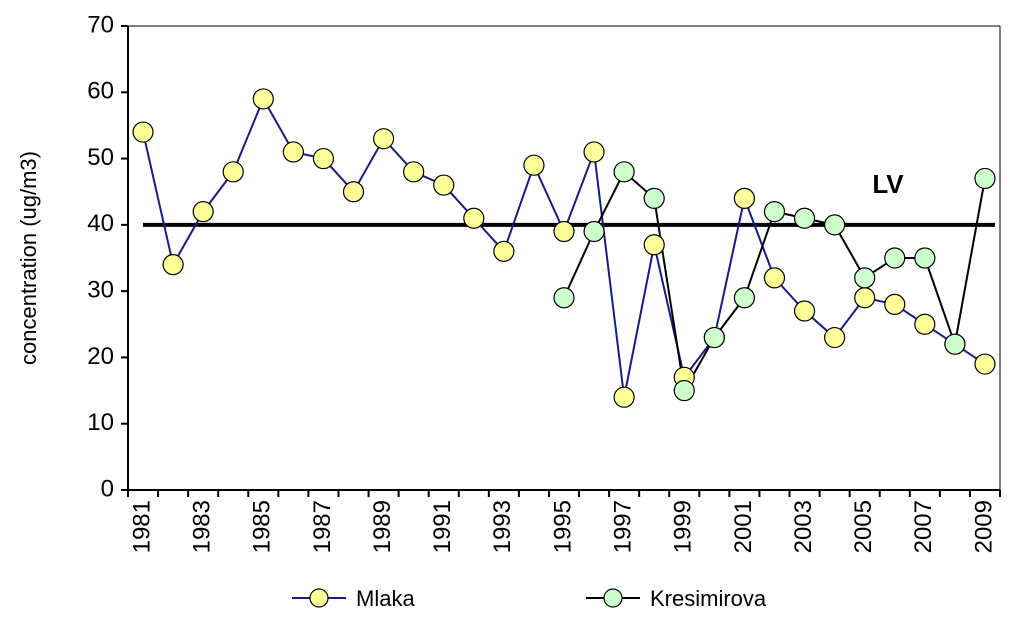 This screenshot has height=618, width=1012. Describe the element at coordinates (100, 157) in the screenshot. I see `y-tick-label: 50` at that location.